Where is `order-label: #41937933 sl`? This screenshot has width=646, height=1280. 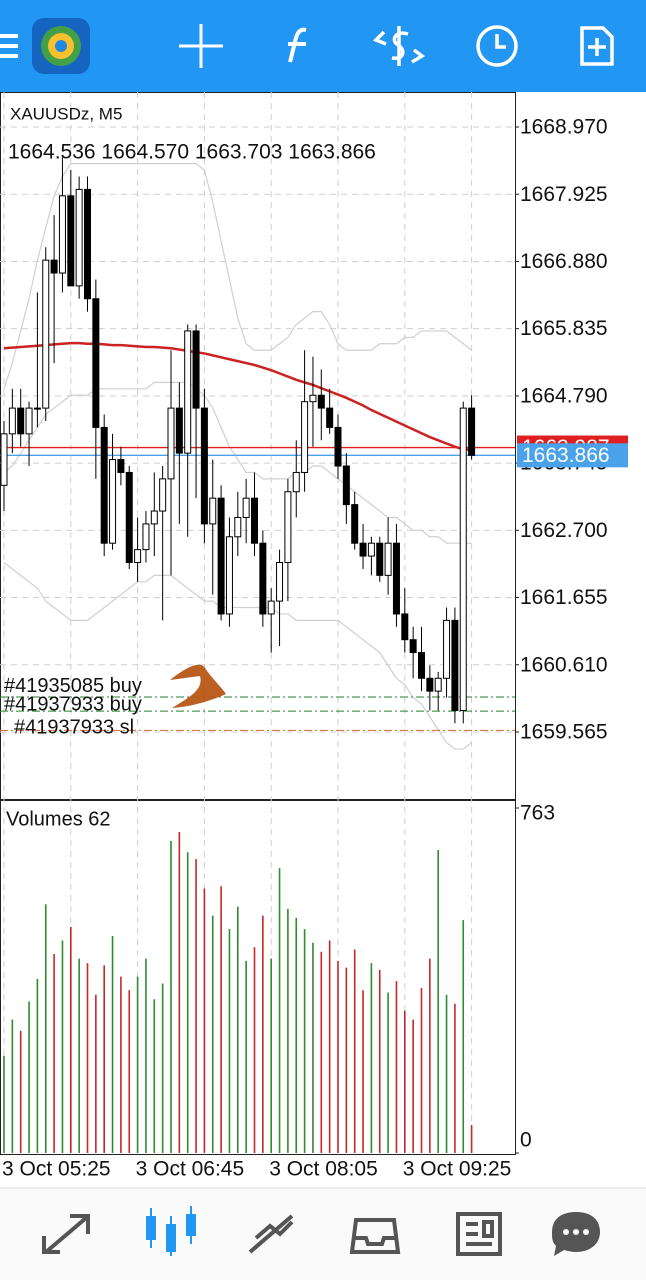 order-label: #41937933 sl is located at coordinates (74, 728).